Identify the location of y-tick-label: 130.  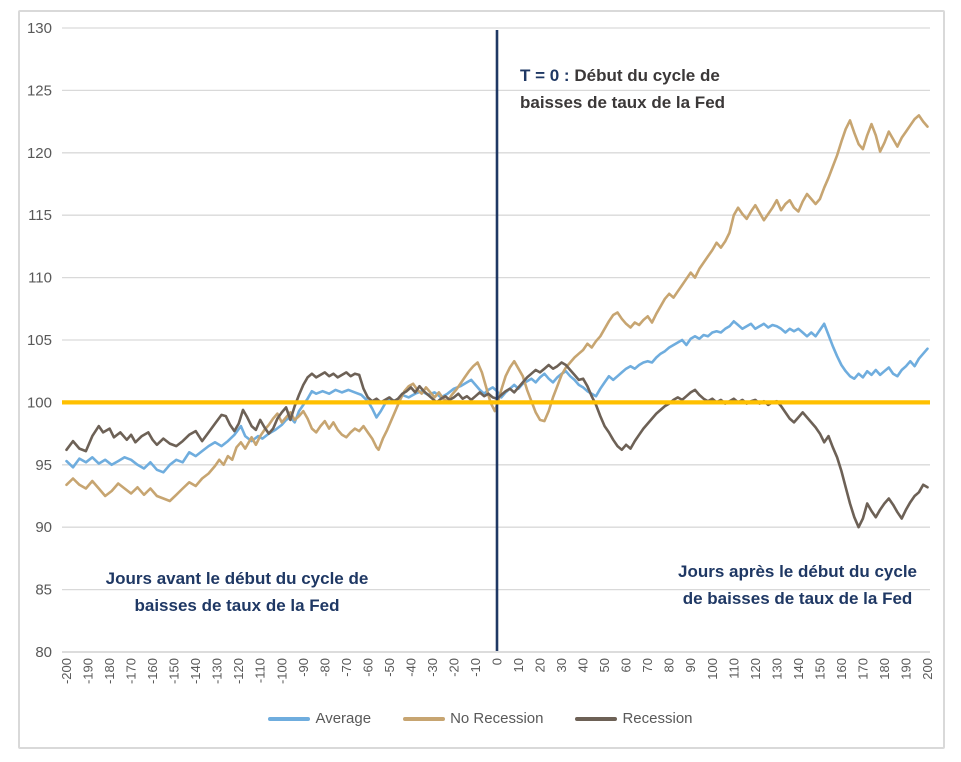
(39, 28).